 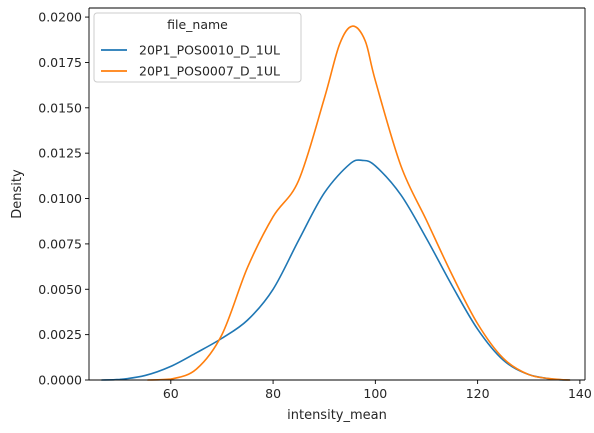 I want to click on legend-box, so click(x=197, y=47).